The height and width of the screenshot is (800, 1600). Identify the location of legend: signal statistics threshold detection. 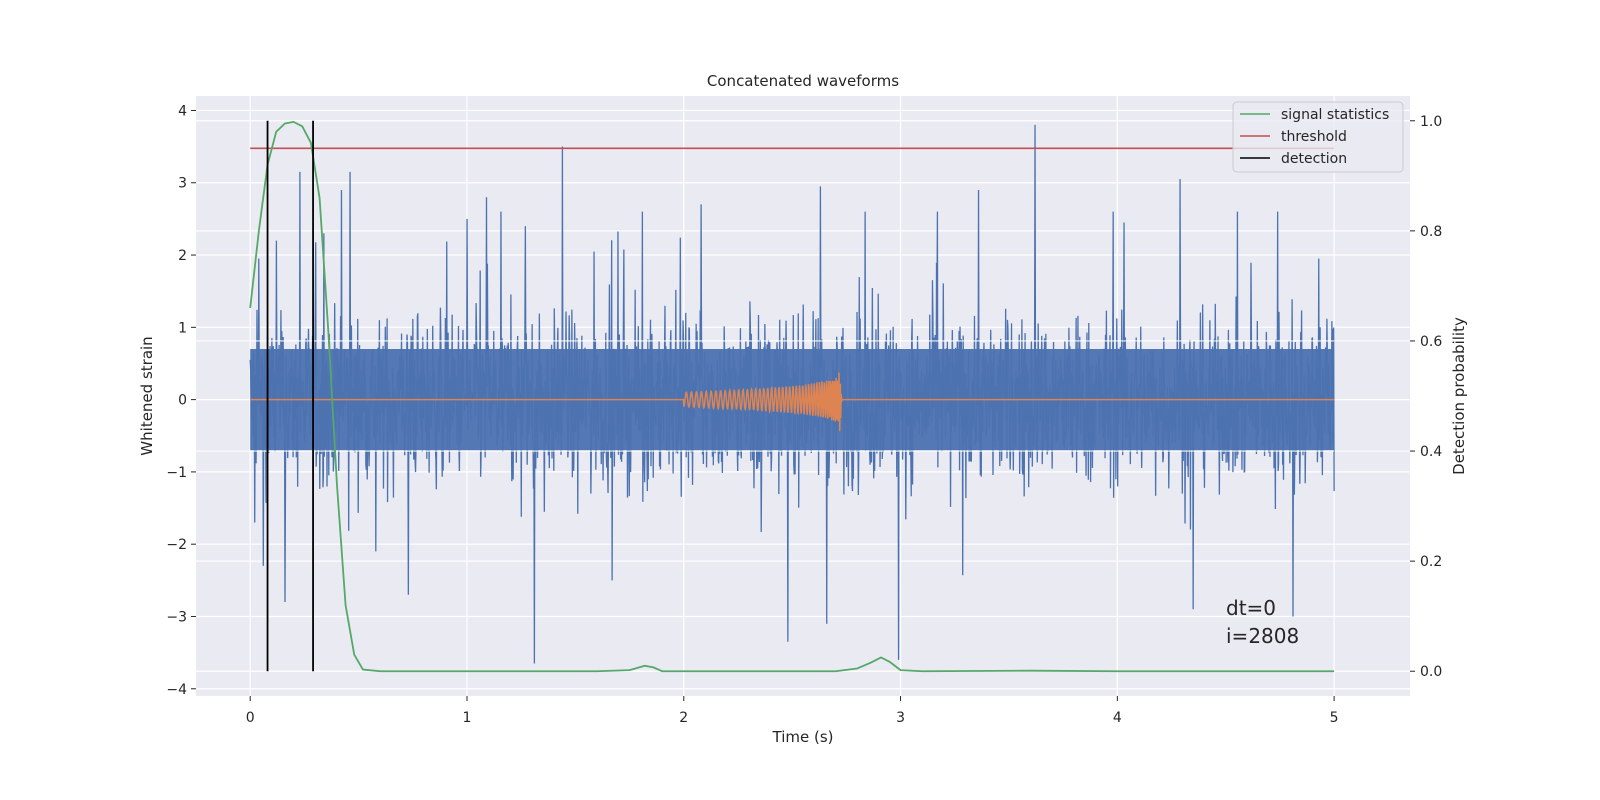
(1318, 137).